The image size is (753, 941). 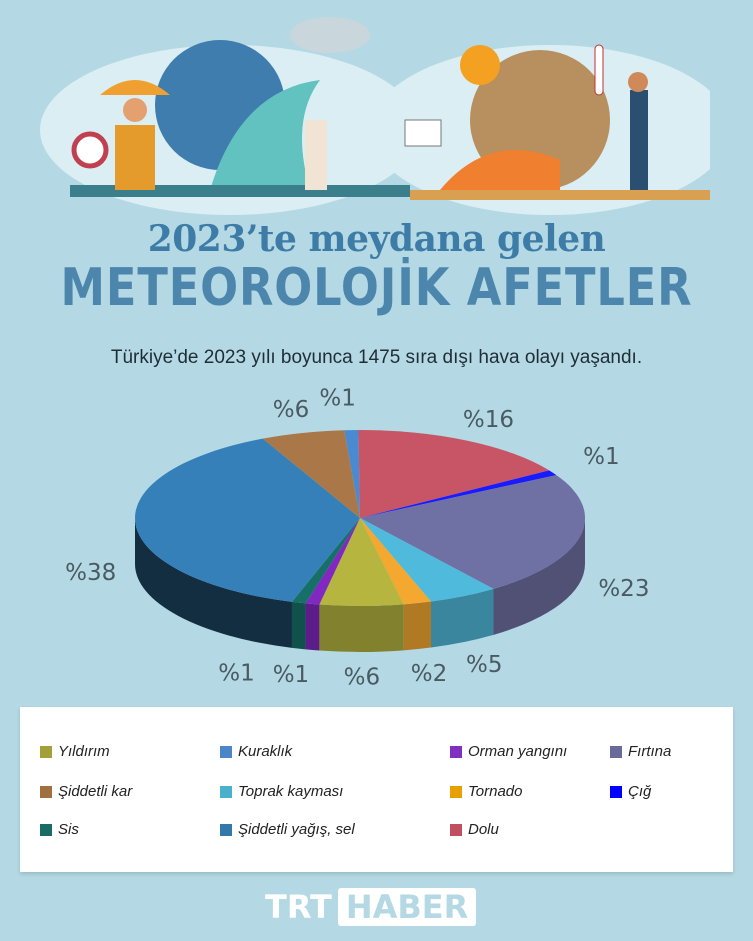 I want to click on legend-item: Çığ, so click(x=630, y=791).